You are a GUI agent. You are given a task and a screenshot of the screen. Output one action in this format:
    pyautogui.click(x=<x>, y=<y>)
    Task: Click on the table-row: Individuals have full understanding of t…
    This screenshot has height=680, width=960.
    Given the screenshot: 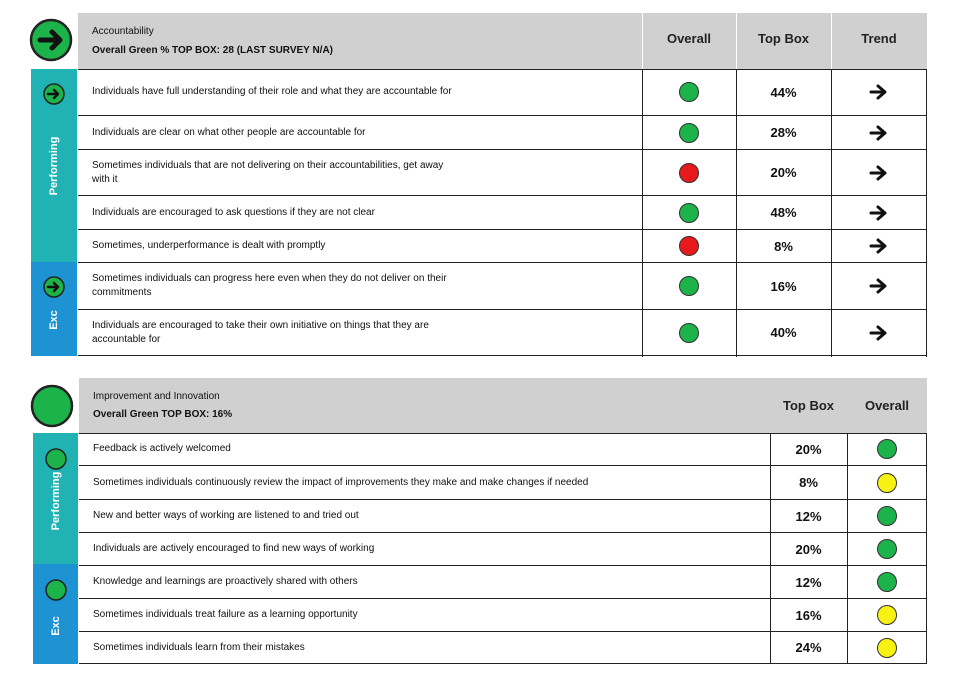 What is the action you would take?
    pyautogui.click(x=502, y=92)
    